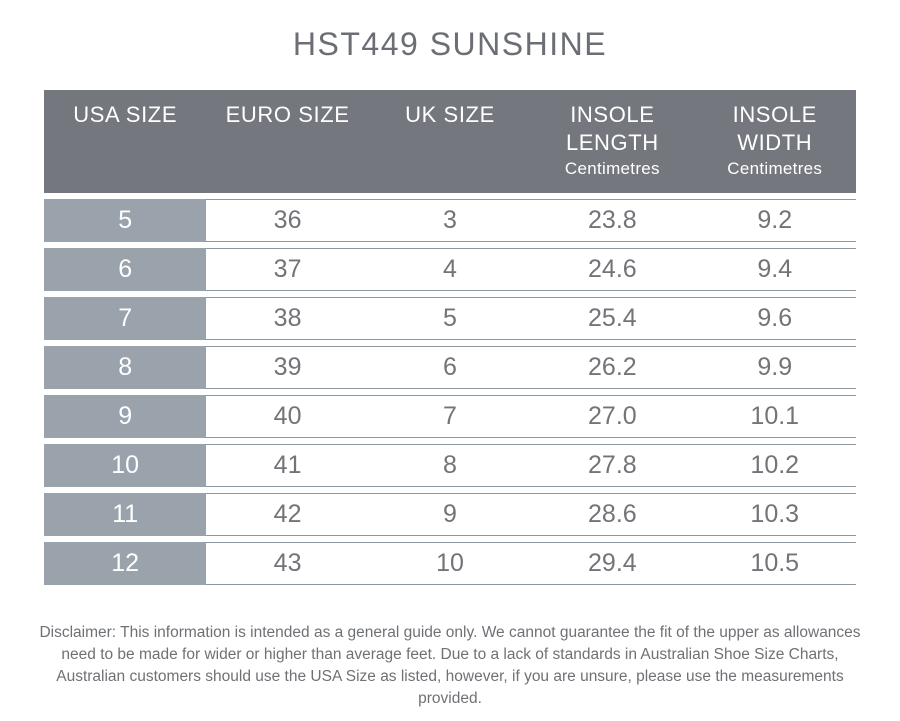  What do you see at coordinates (287, 367) in the screenshot?
I see `euro-size-cell: 39` at bounding box center [287, 367].